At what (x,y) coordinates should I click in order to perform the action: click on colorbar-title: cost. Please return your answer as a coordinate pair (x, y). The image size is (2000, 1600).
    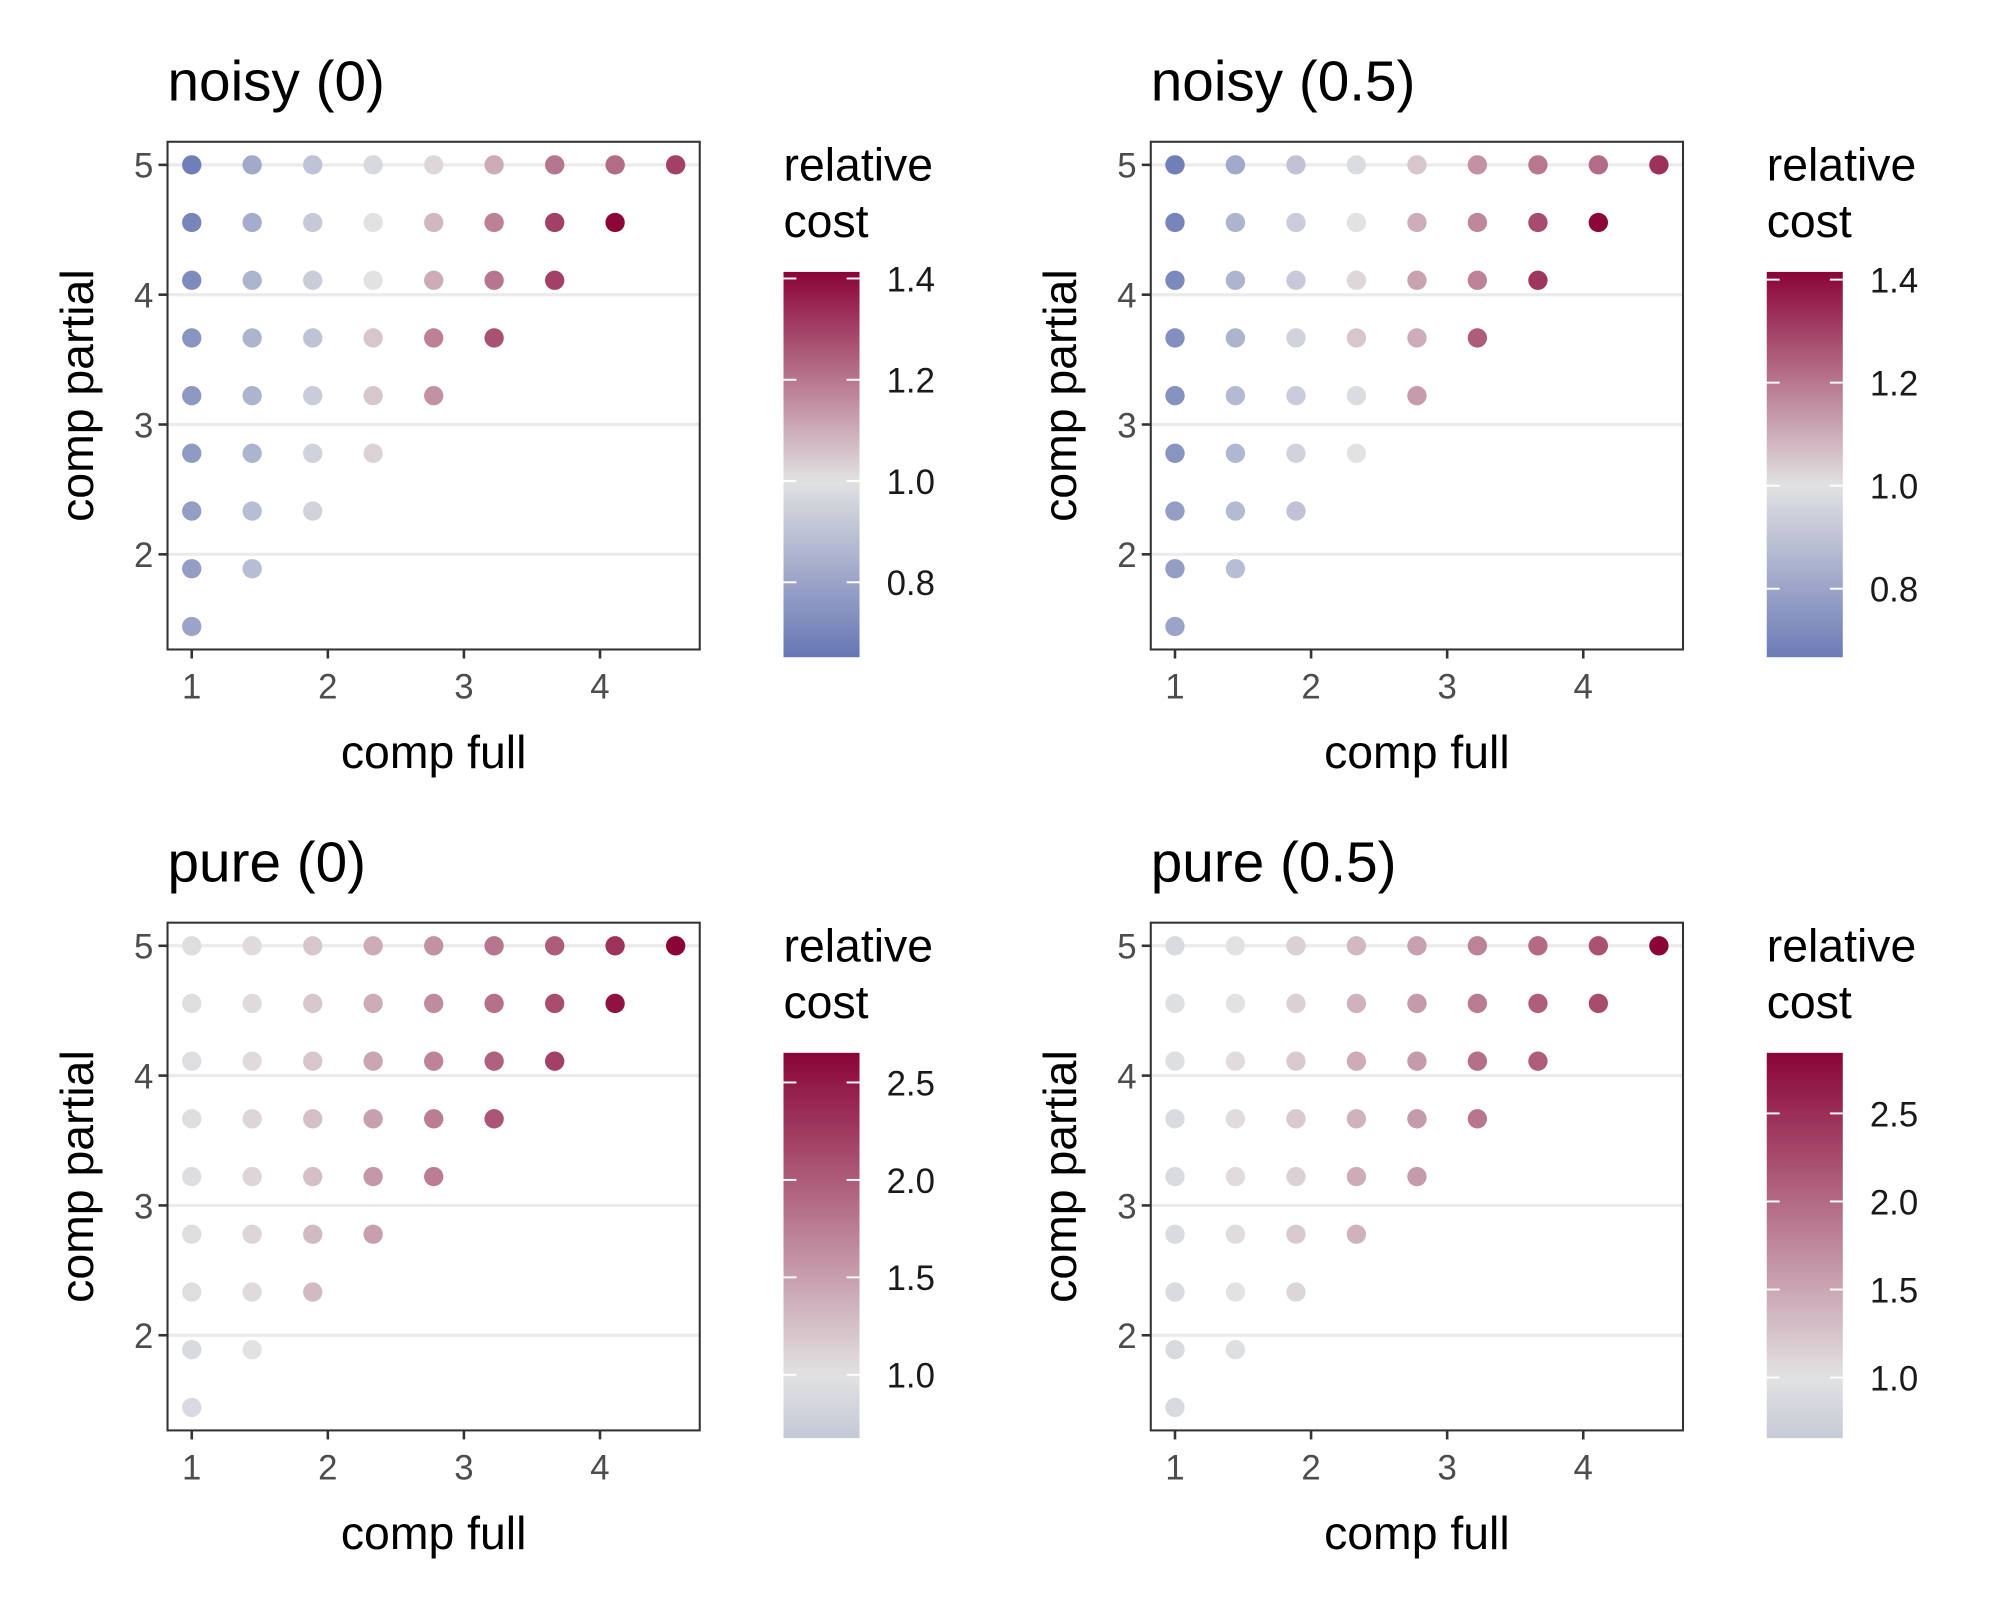
    Looking at the image, I should click on (1809, 1002).